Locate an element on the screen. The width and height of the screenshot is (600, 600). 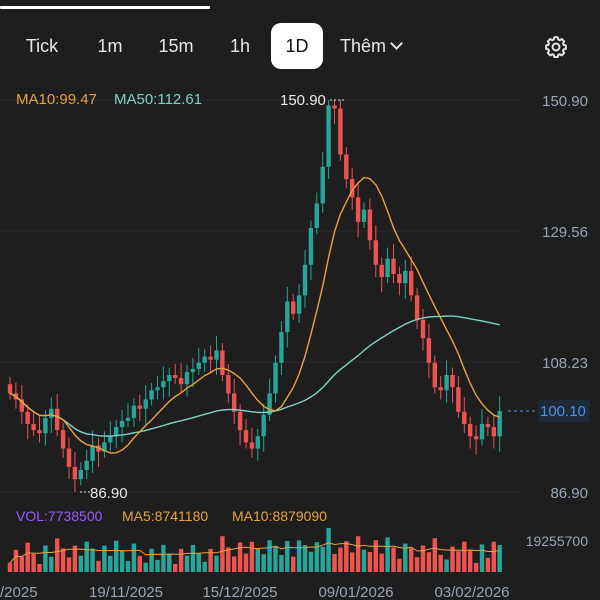
gear-icon is located at coordinates (556, 47).